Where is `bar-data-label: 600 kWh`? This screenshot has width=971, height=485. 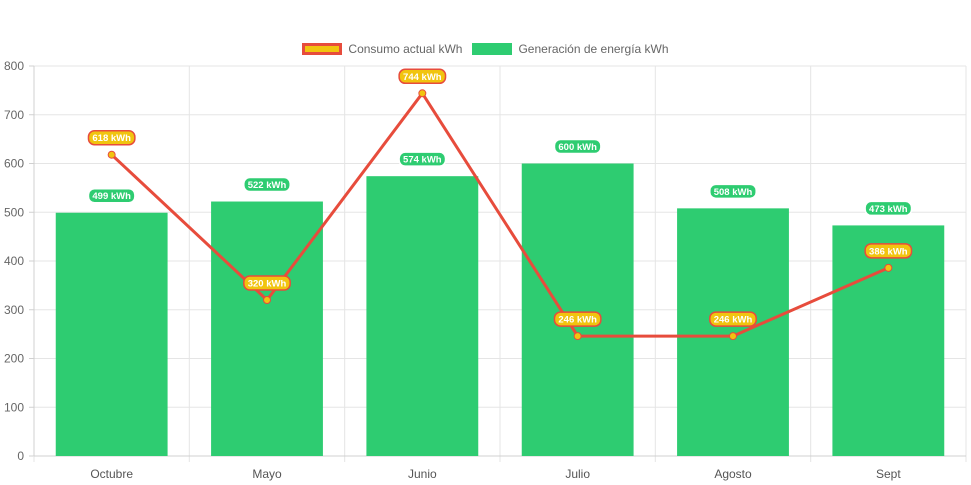
bar-data-label: 600 kWh is located at coordinates (577, 146).